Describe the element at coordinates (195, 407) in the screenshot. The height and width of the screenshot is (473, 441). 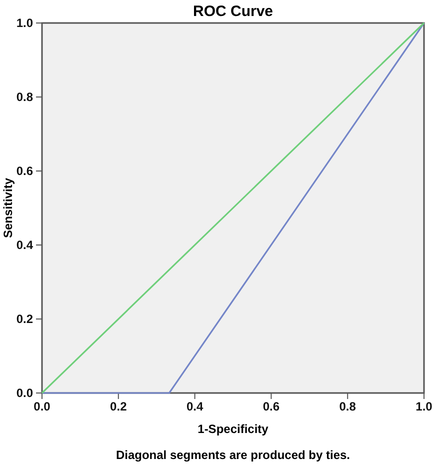
I see `x-tick-label: 0.4` at that location.